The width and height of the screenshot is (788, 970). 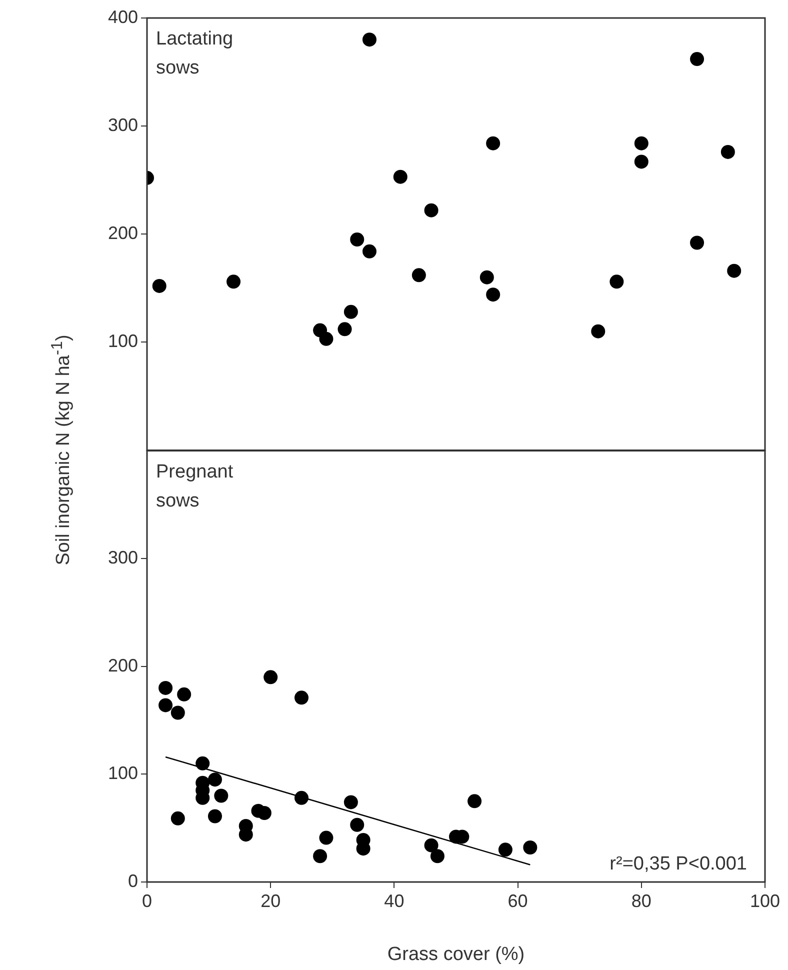 What do you see at coordinates (765, 900) in the screenshot?
I see `x-tick-label: 100` at bounding box center [765, 900].